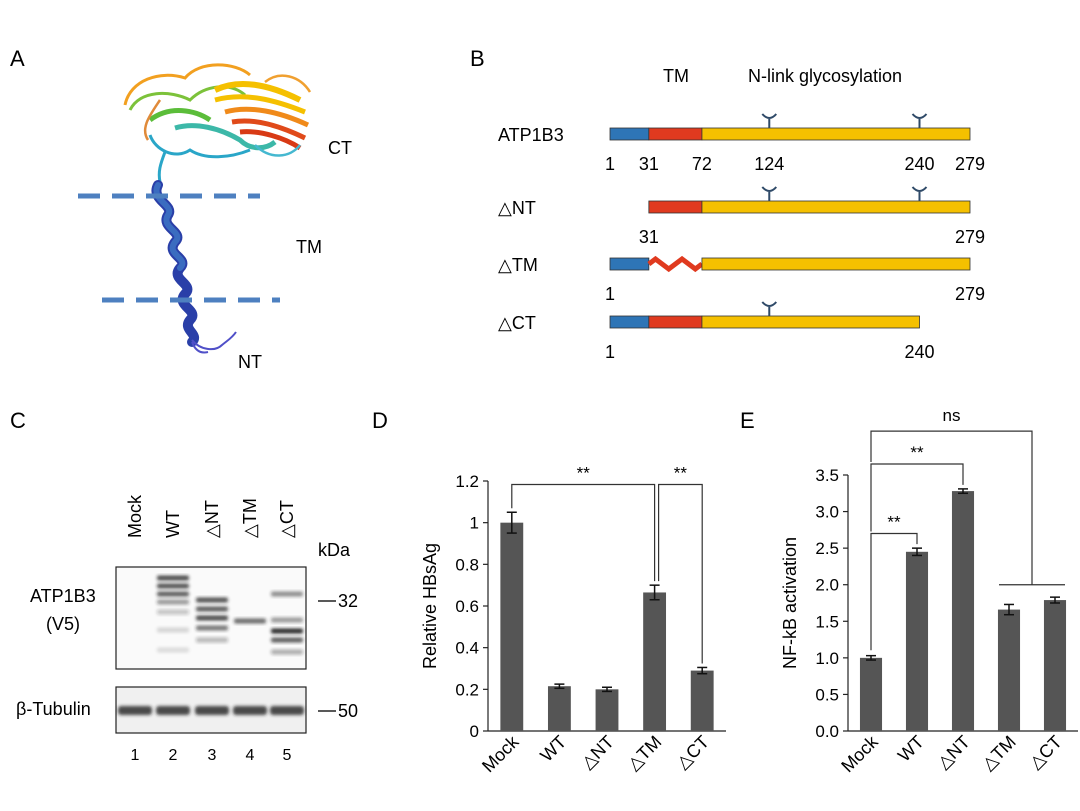  Describe the element at coordinates (649, 164) in the screenshot. I see `residue-label: 31` at that location.